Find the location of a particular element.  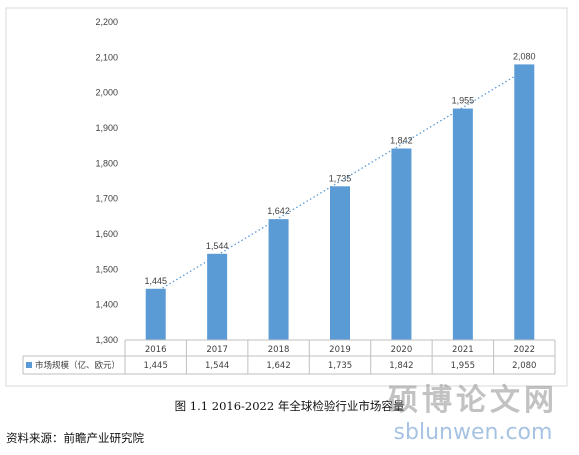

watermark-url: sblunwen.com is located at coordinates (473, 432).